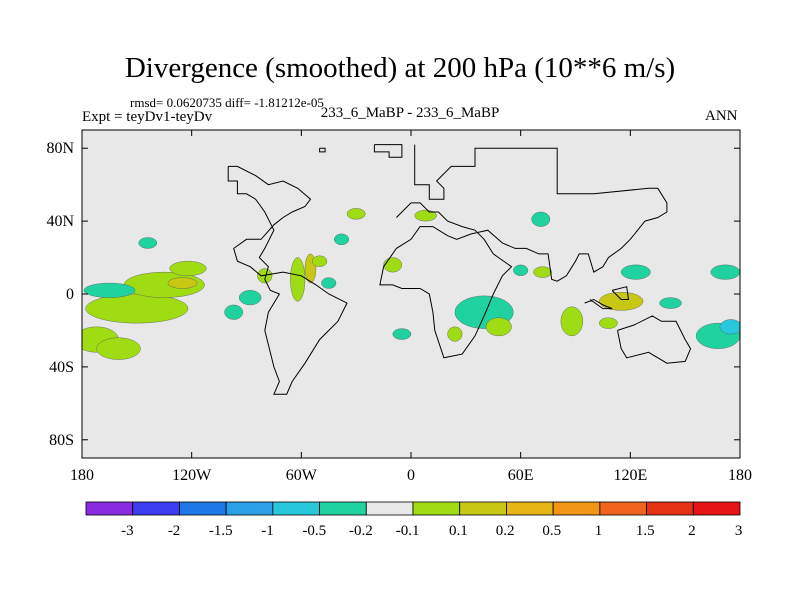  What do you see at coordinates (314, 531) in the screenshot?
I see `colorbar-label: -0.5` at bounding box center [314, 531].